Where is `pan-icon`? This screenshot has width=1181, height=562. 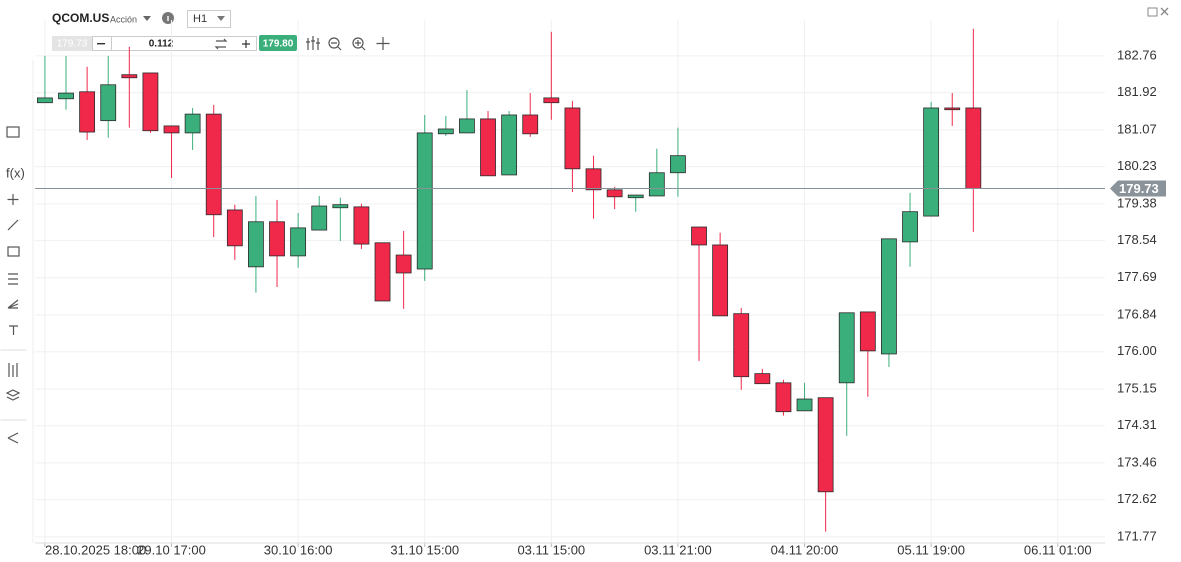 pan-icon is located at coordinates (383, 43).